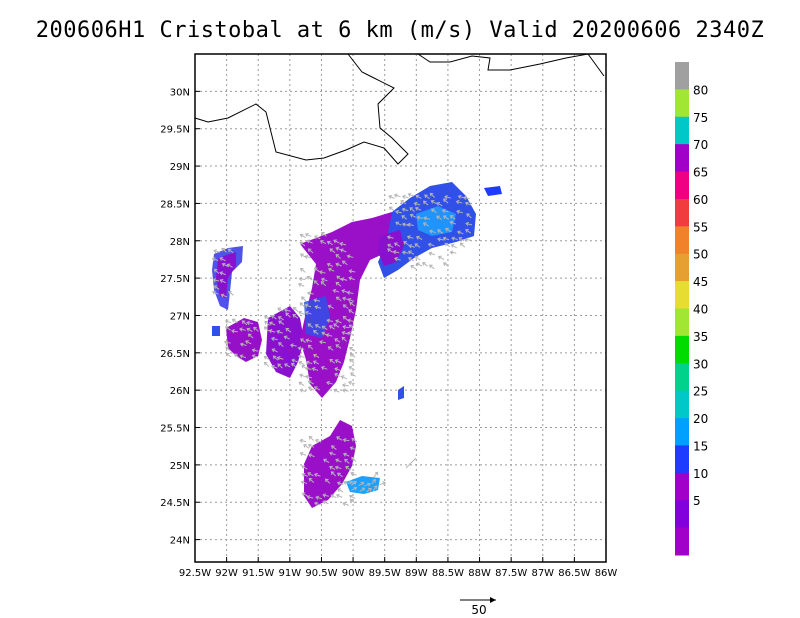 This screenshot has height=618, width=800. Describe the element at coordinates (700, 173) in the screenshot. I see `colorbar-label: 65` at that location.